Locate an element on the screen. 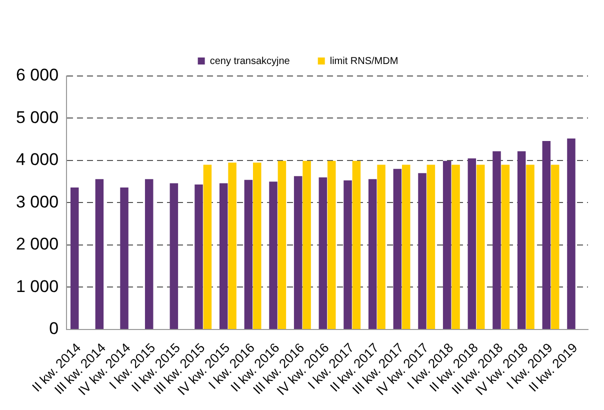 This screenshot has width=604, height=410. y-tick-label: 5 000 is located at coordinates (37, 117).